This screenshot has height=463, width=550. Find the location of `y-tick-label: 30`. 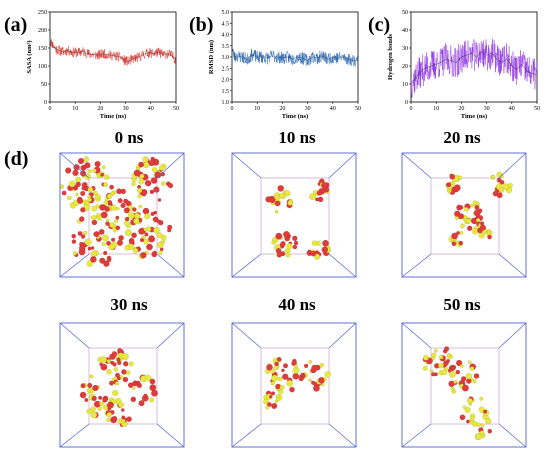

y-tick-label: 30 is located at coordinates (405, 49).